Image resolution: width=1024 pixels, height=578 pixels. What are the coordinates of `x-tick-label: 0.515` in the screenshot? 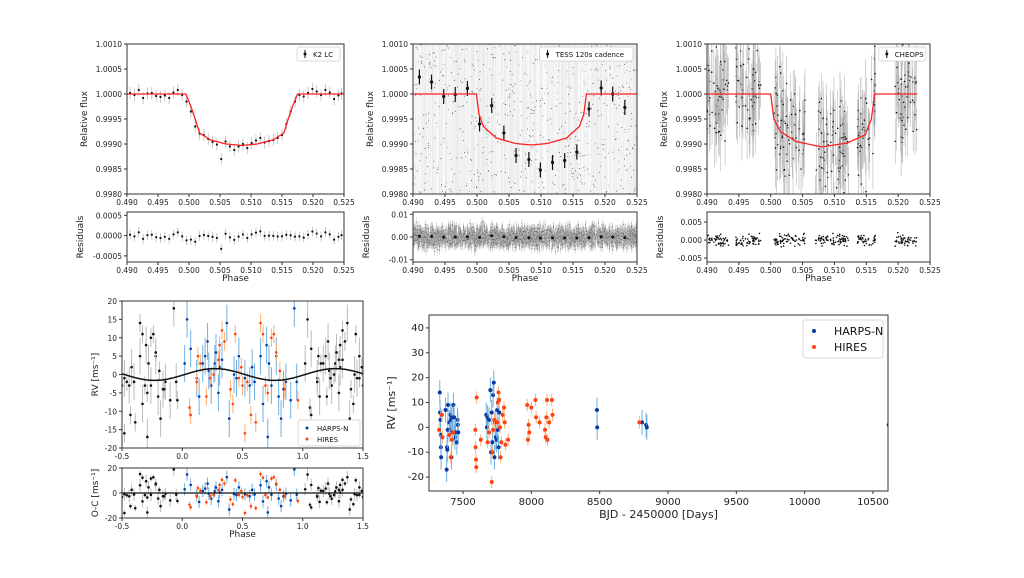 It's located at (282, 270).